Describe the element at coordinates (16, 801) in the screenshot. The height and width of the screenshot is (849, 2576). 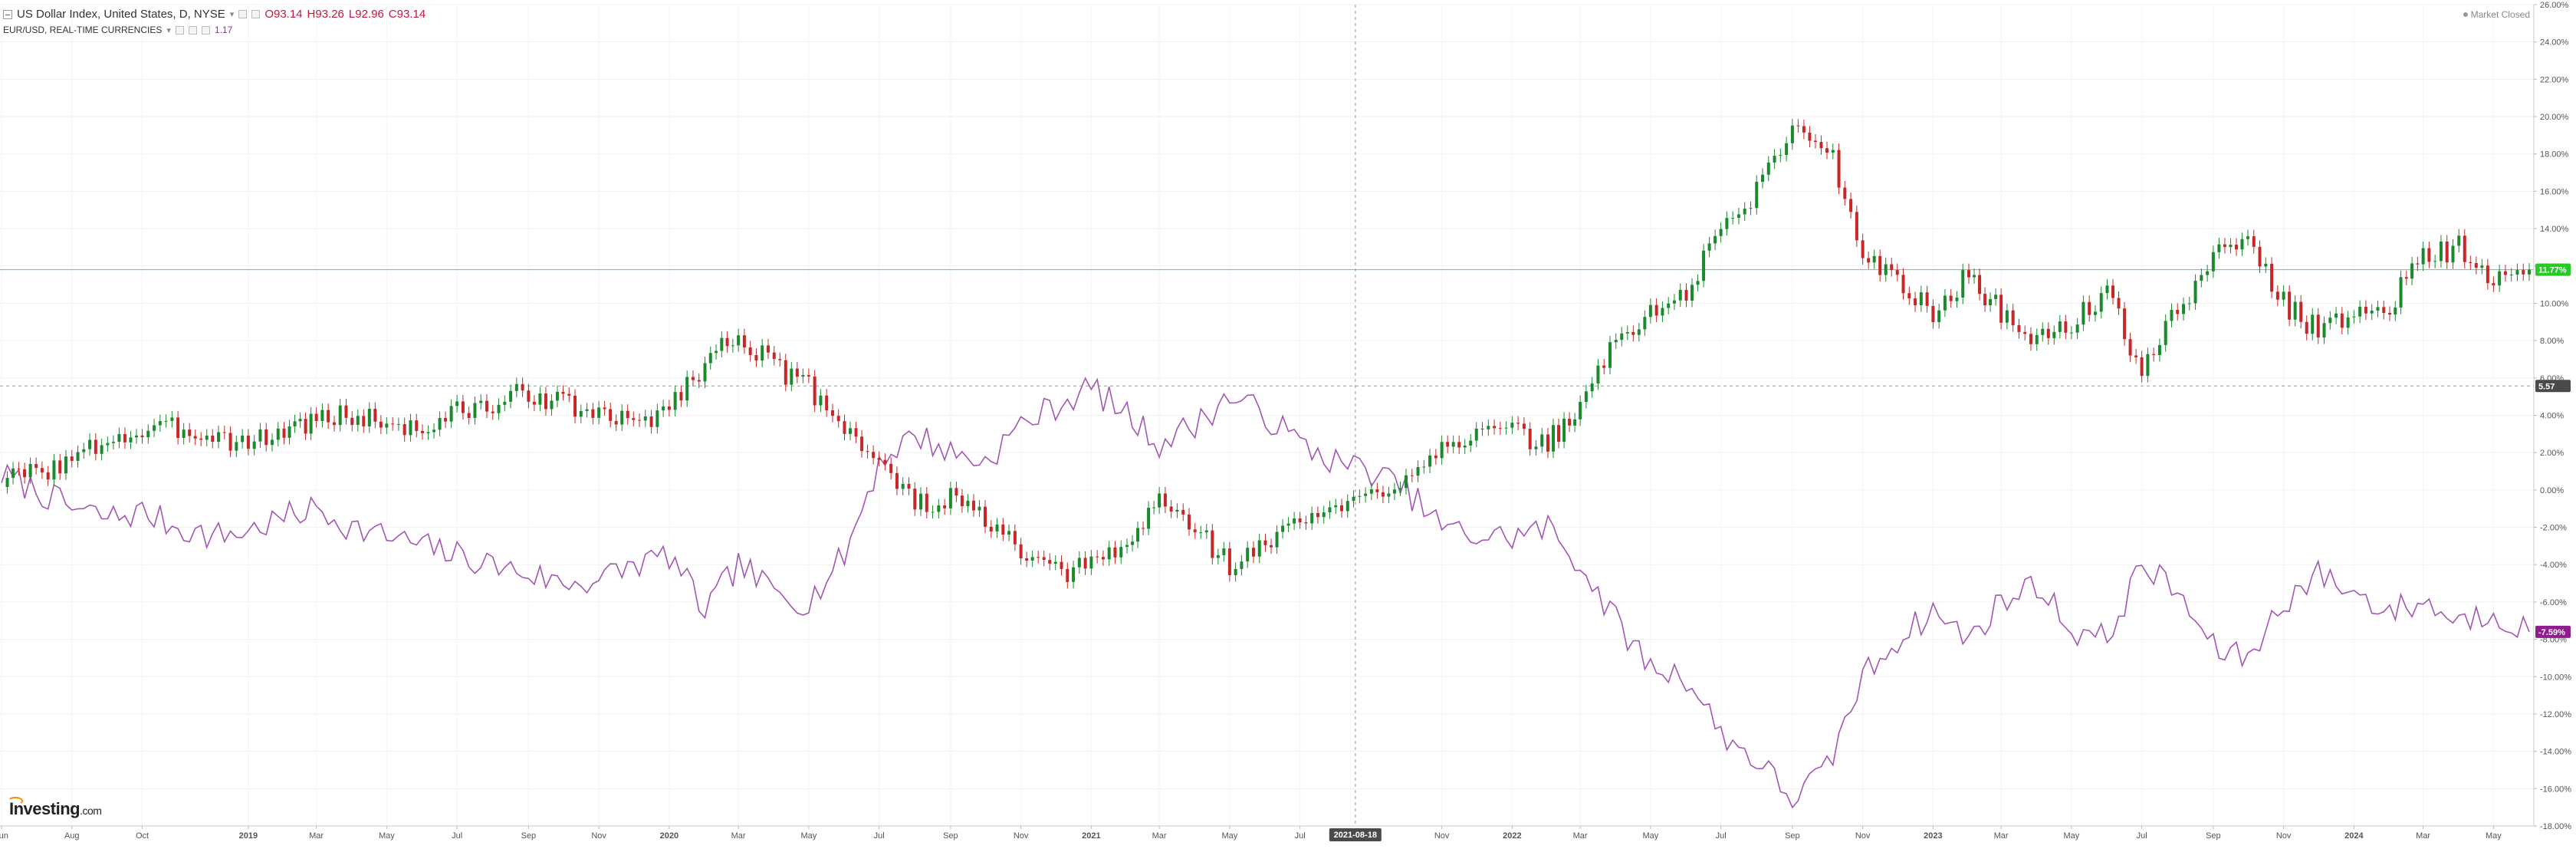
I see `logo-swoosh-icon` at that location.